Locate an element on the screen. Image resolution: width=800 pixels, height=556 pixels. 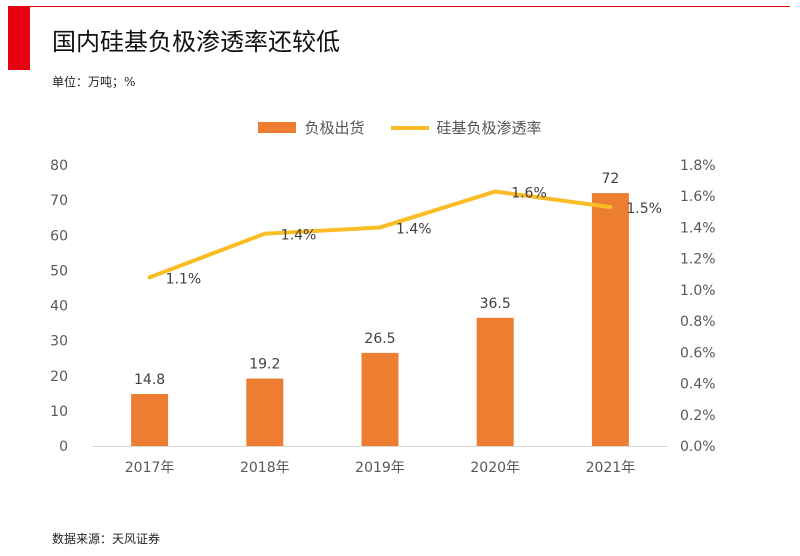
bar-value-label: 19.2 is located at coordinates (264, 365).